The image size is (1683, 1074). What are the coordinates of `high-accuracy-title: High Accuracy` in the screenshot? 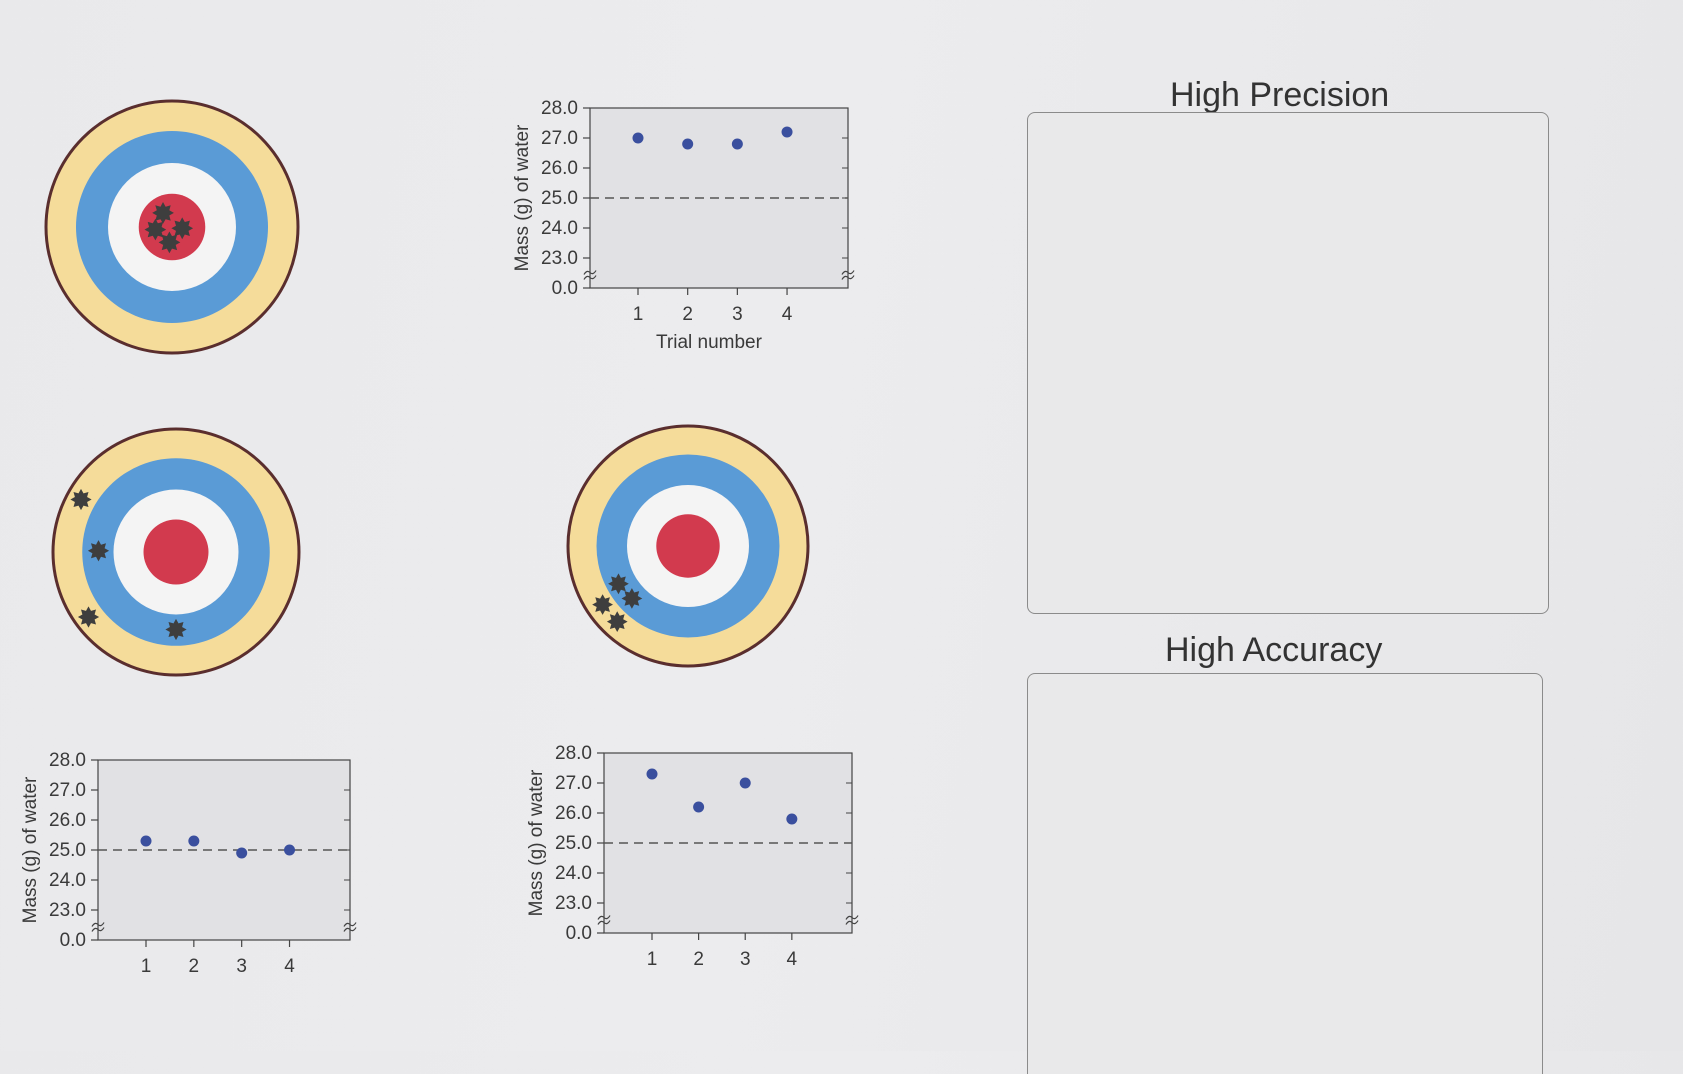 It's located at (1274, 650).